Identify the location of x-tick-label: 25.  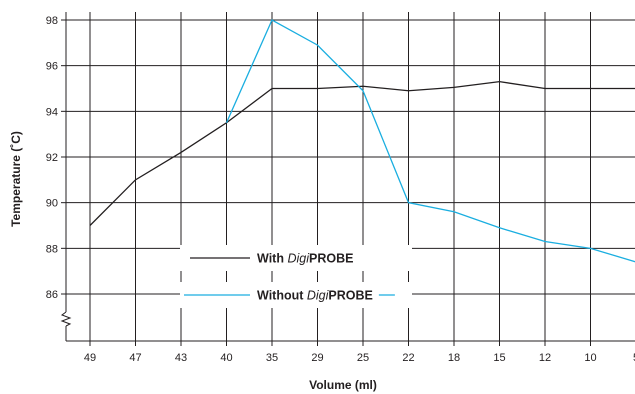
(363, 358).